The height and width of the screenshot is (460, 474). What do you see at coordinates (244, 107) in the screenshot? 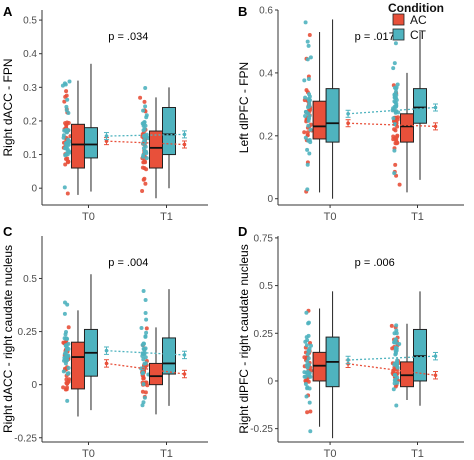
I see `y-axis-label: Left dlPFC - FPN` at bounding box center [244, 107].